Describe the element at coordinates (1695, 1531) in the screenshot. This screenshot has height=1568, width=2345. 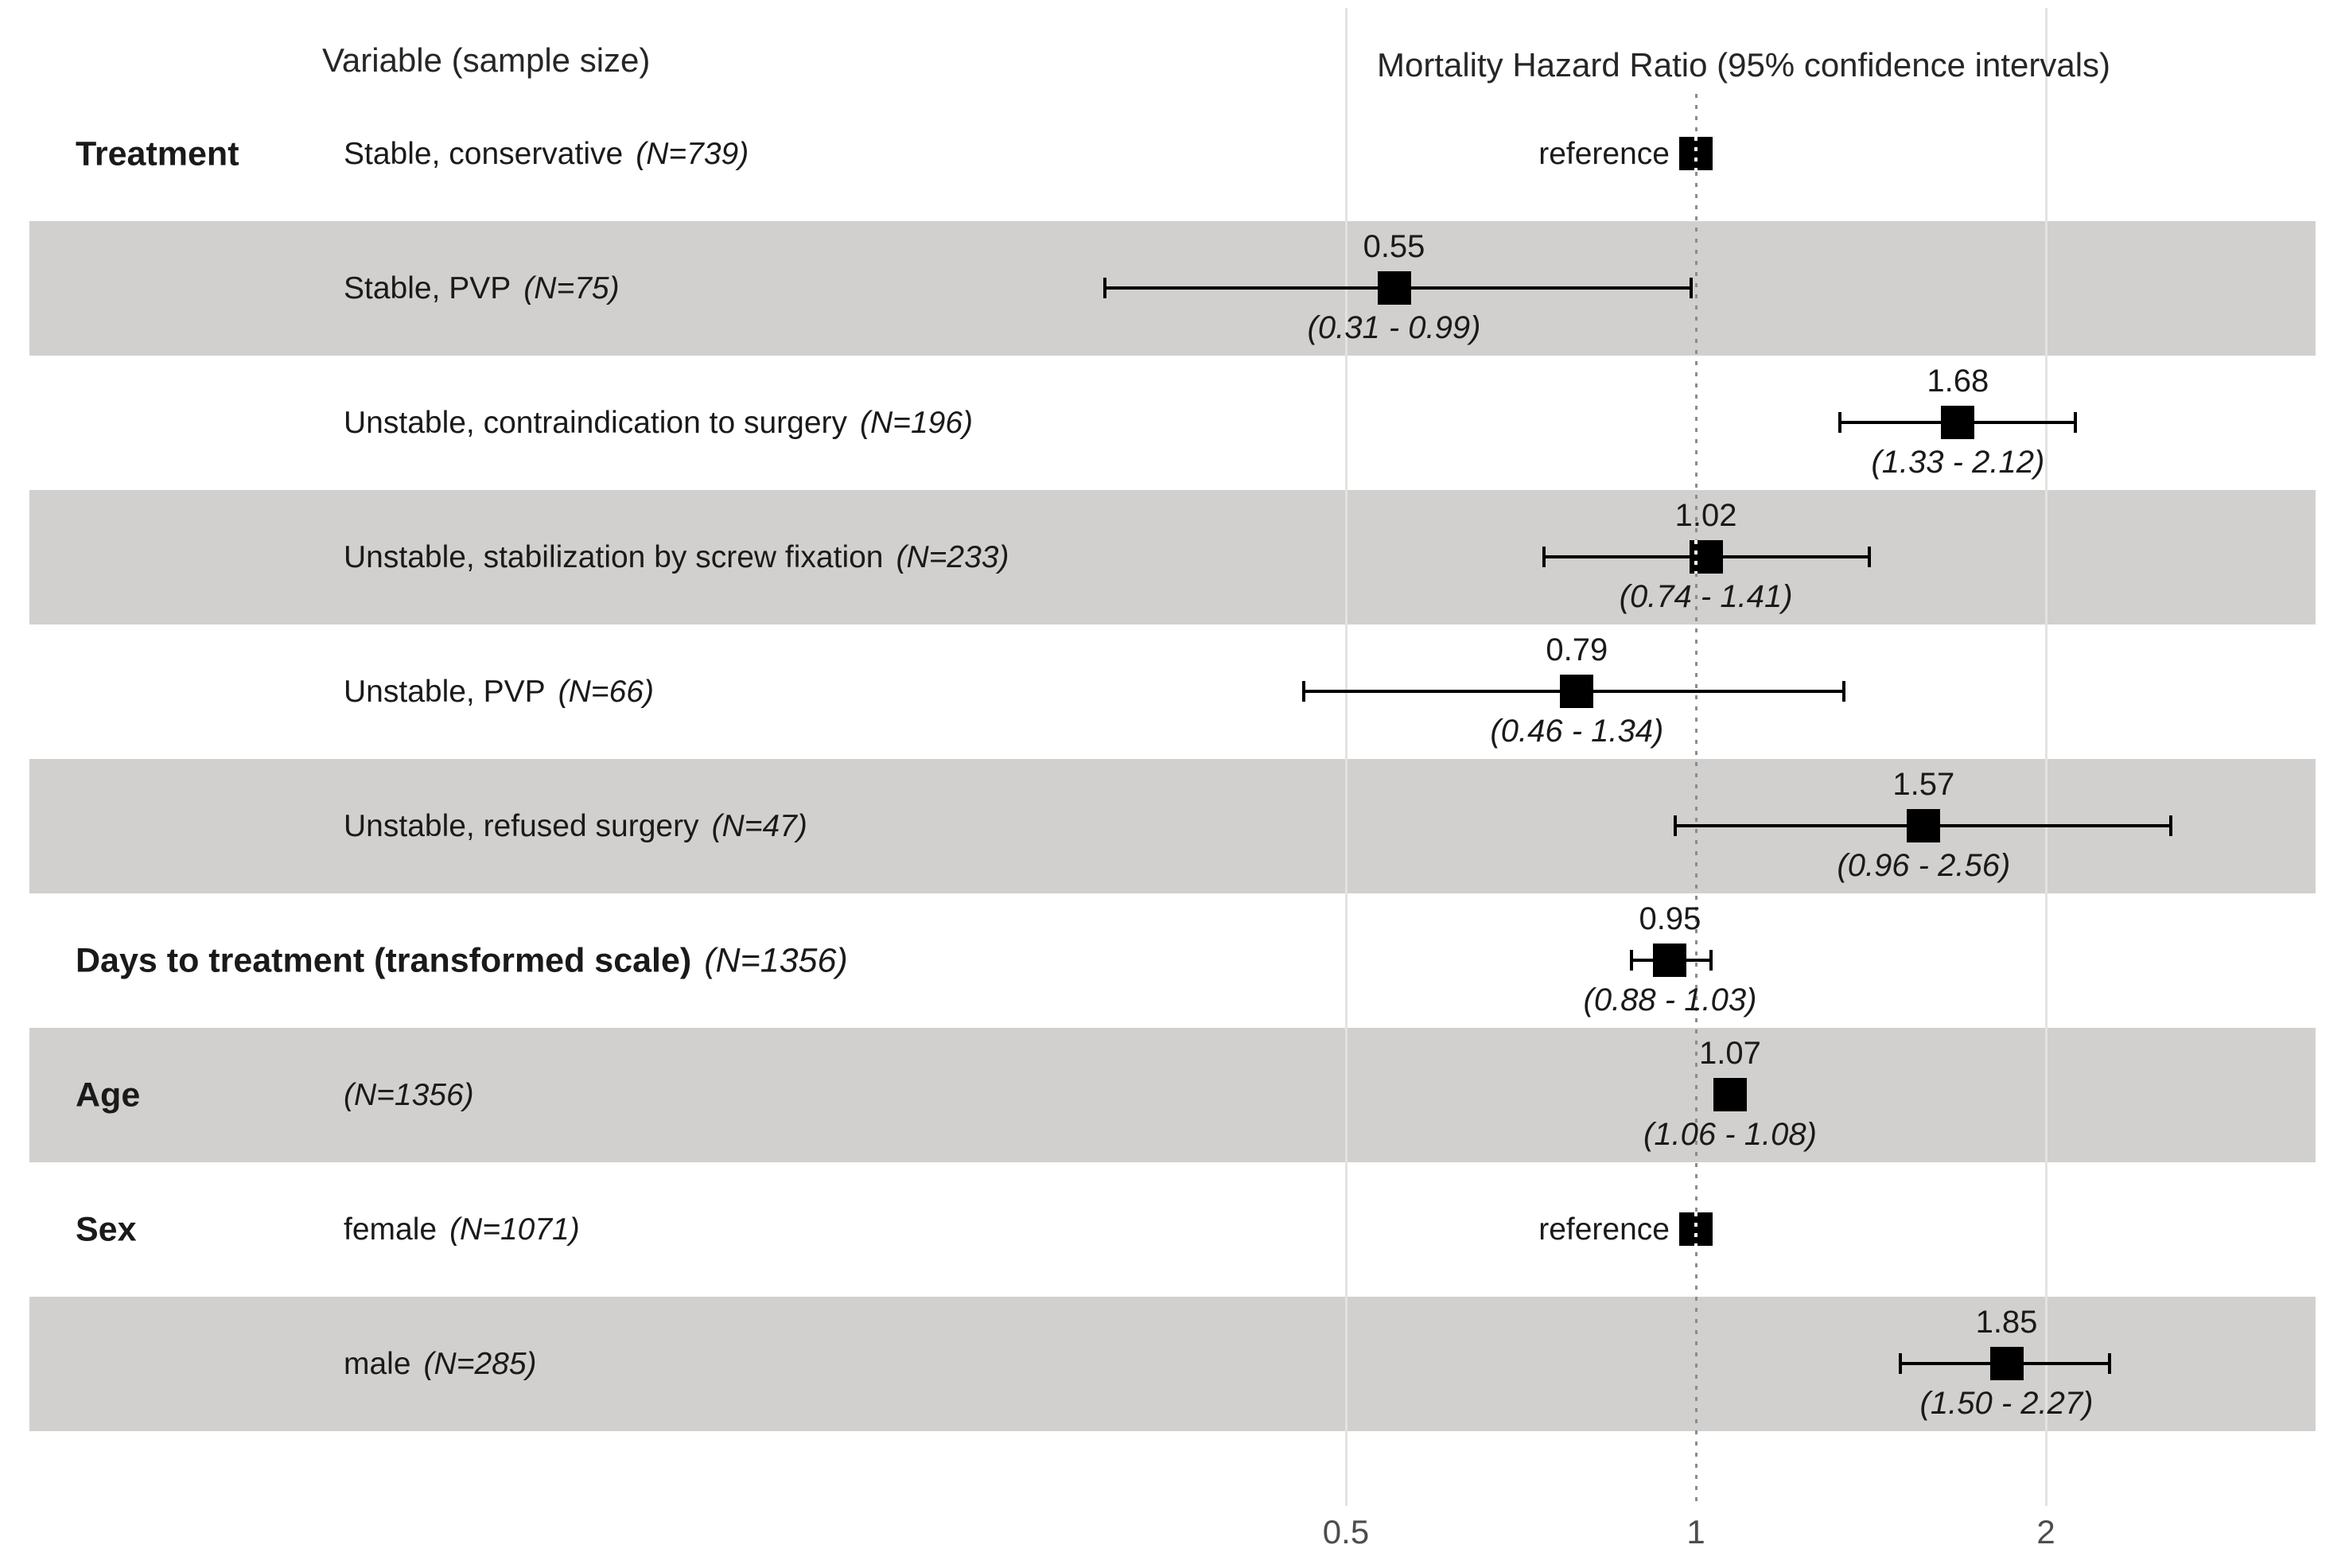
I see `axis-tick-label: 1` at that location.